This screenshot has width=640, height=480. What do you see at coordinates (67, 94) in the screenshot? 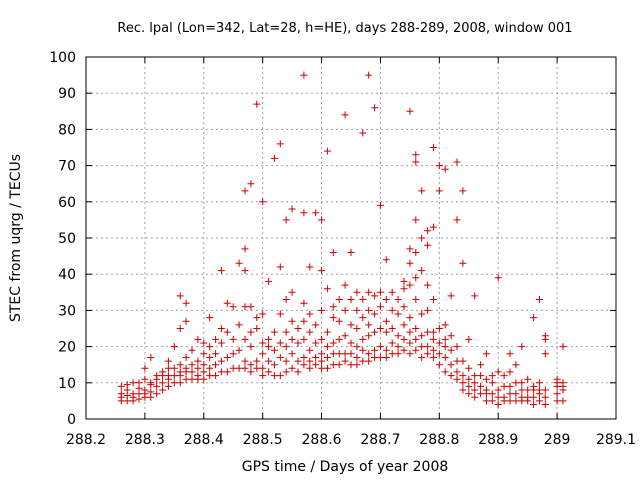
I see `y-tick-label: 90` at bounding box center [67, 94].